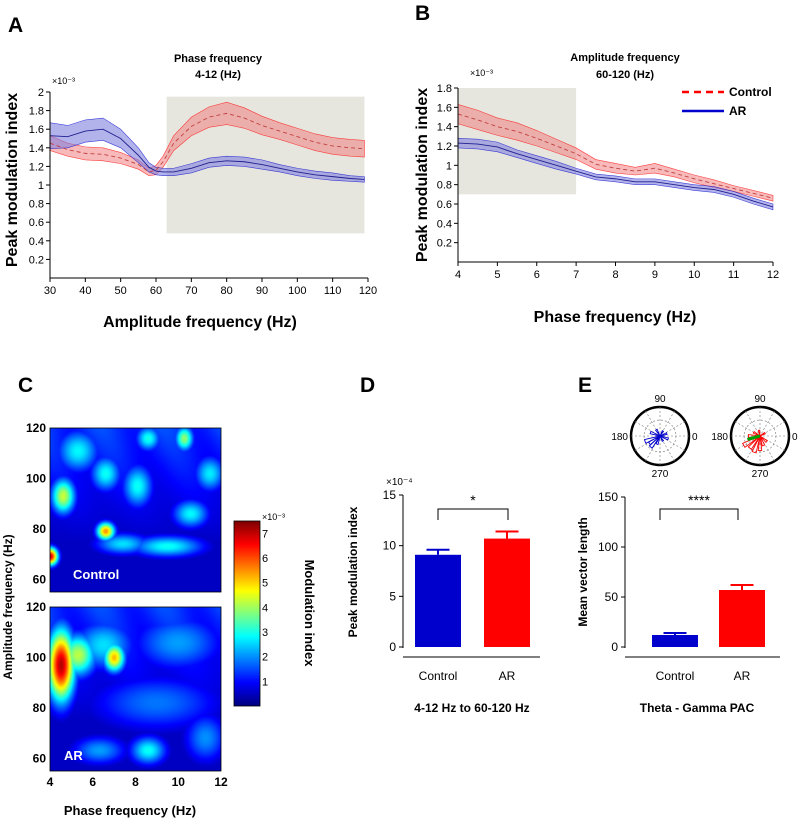  I want to click on series-line-control, so click(615, 156).